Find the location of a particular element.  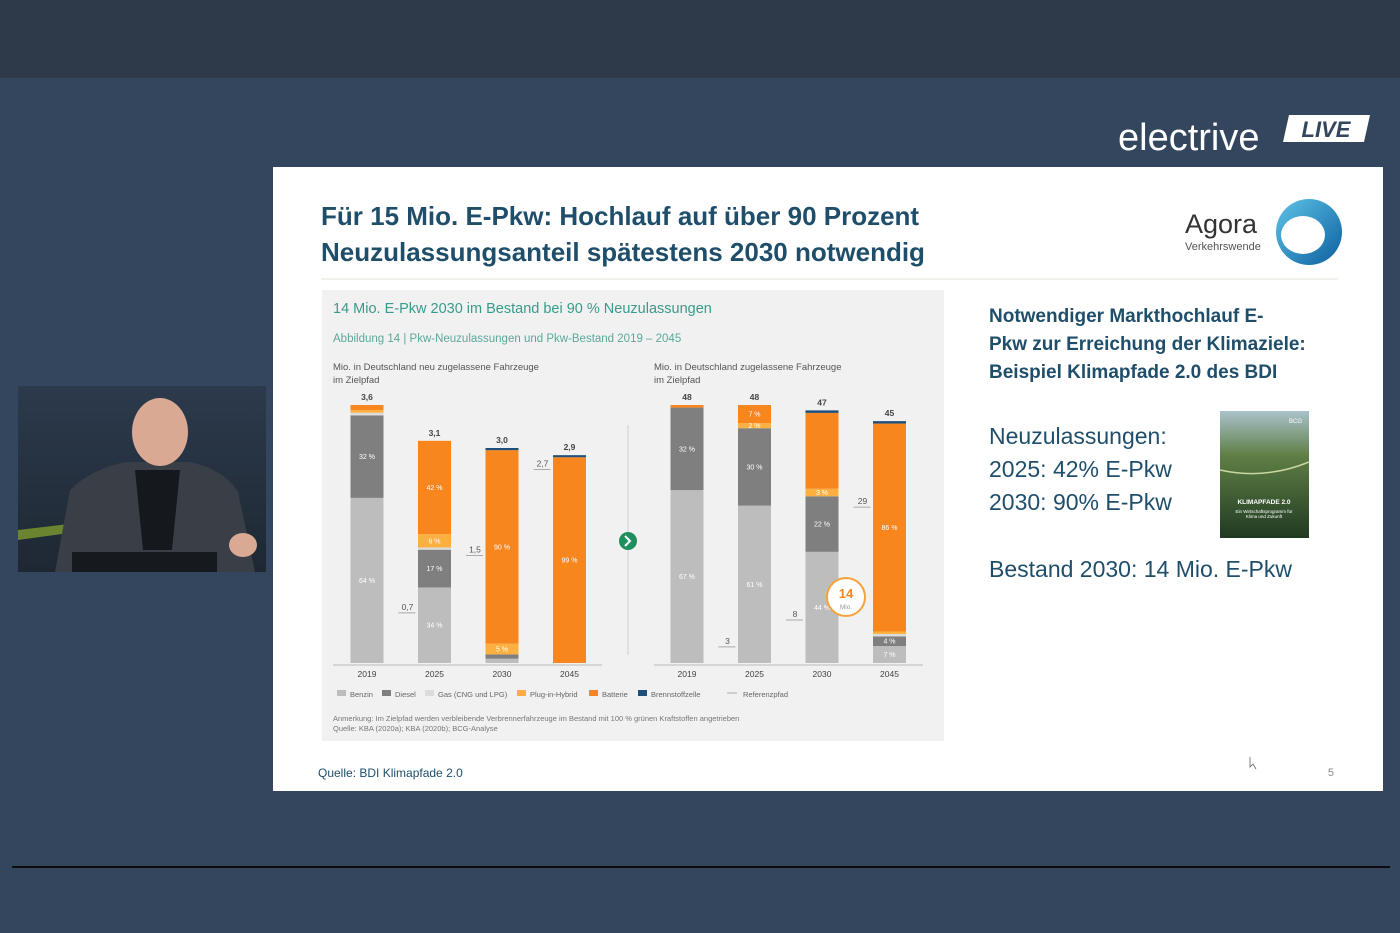

category-label: 2025 is located at coordinates (434, 674).